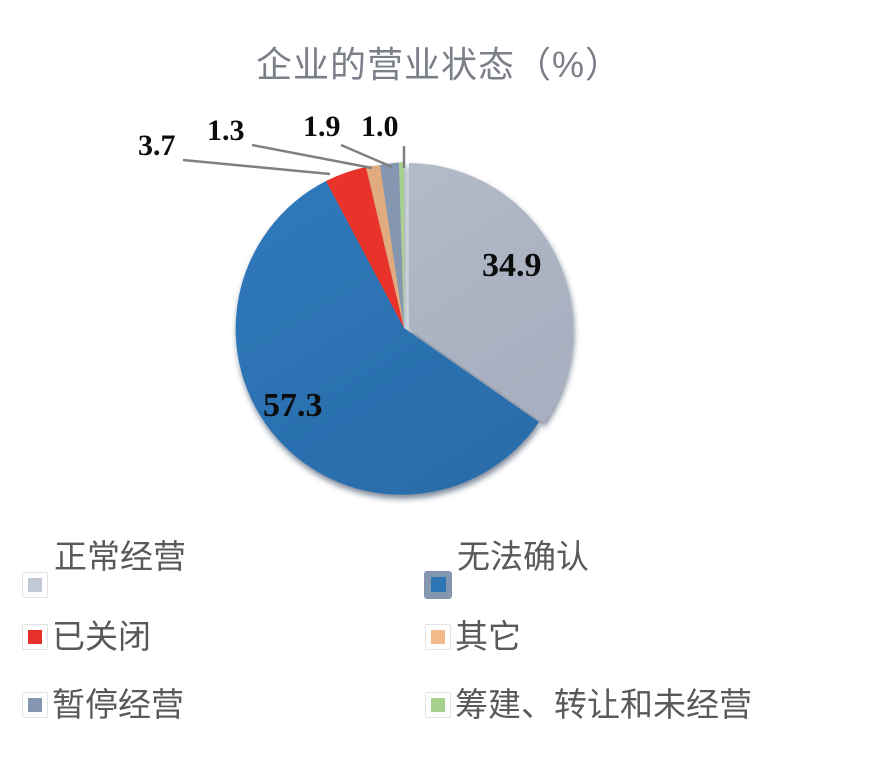  Describe the element at coordinates (293, 405) in the screenshot. I see `data-label-57-3: 57.3` at that location.